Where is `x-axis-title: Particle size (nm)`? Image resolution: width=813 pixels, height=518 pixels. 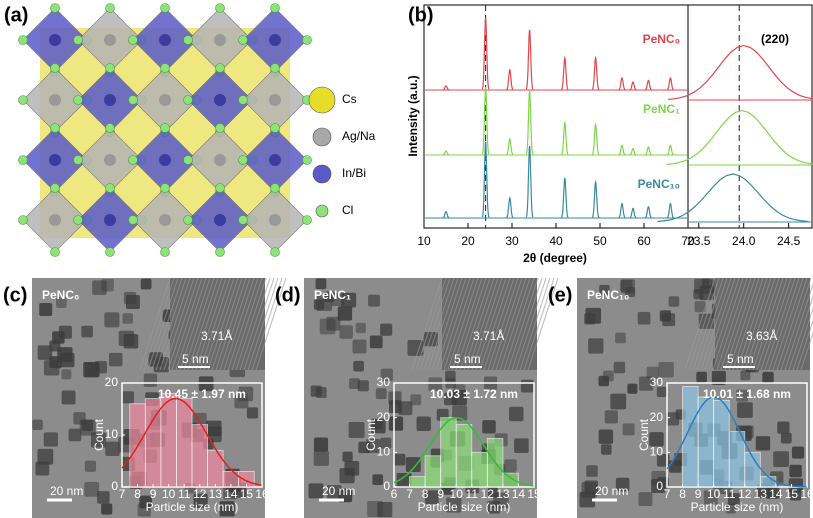
x-axis-title: Particle size (nm) is located at coordinates (737, 507).